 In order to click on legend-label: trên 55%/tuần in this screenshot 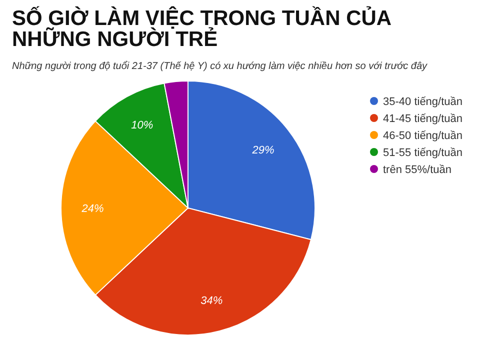, I will do `click(417, 170)`.